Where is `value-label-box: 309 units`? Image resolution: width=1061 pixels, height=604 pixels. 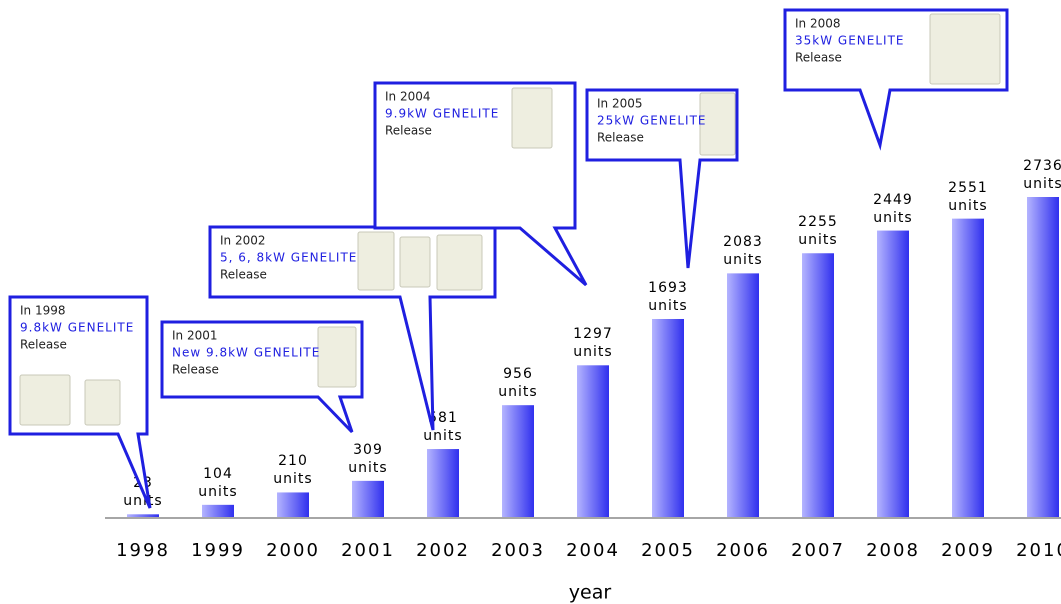
value-label-box: 309 units is located at coordinates (368, 458).